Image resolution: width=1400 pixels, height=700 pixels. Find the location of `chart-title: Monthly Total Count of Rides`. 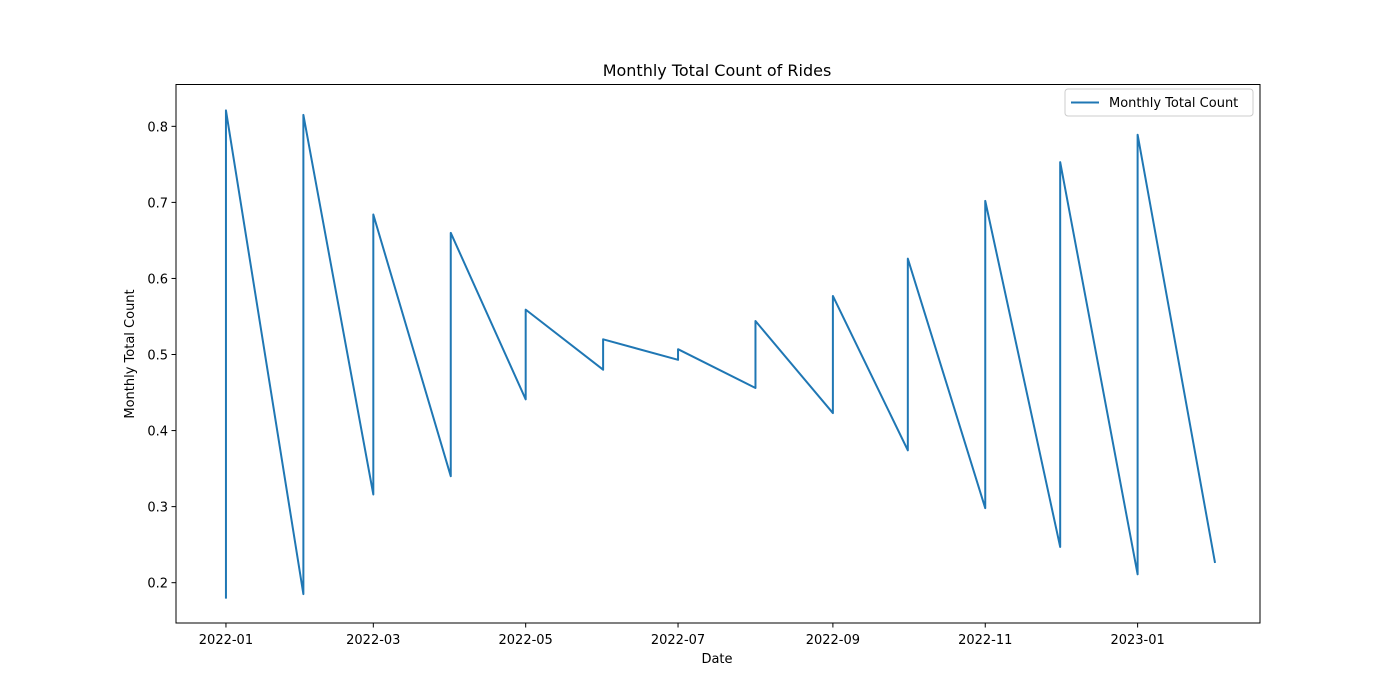

chart-title: Monthly Total Count of Rides is located at coordinates (717, 70).